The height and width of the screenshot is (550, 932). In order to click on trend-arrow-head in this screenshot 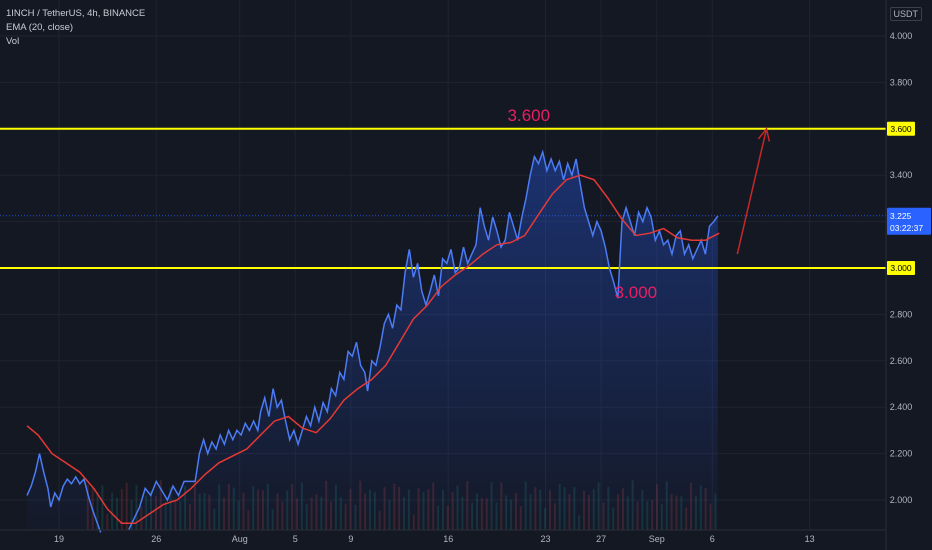, I will do `click(764, 134)`.